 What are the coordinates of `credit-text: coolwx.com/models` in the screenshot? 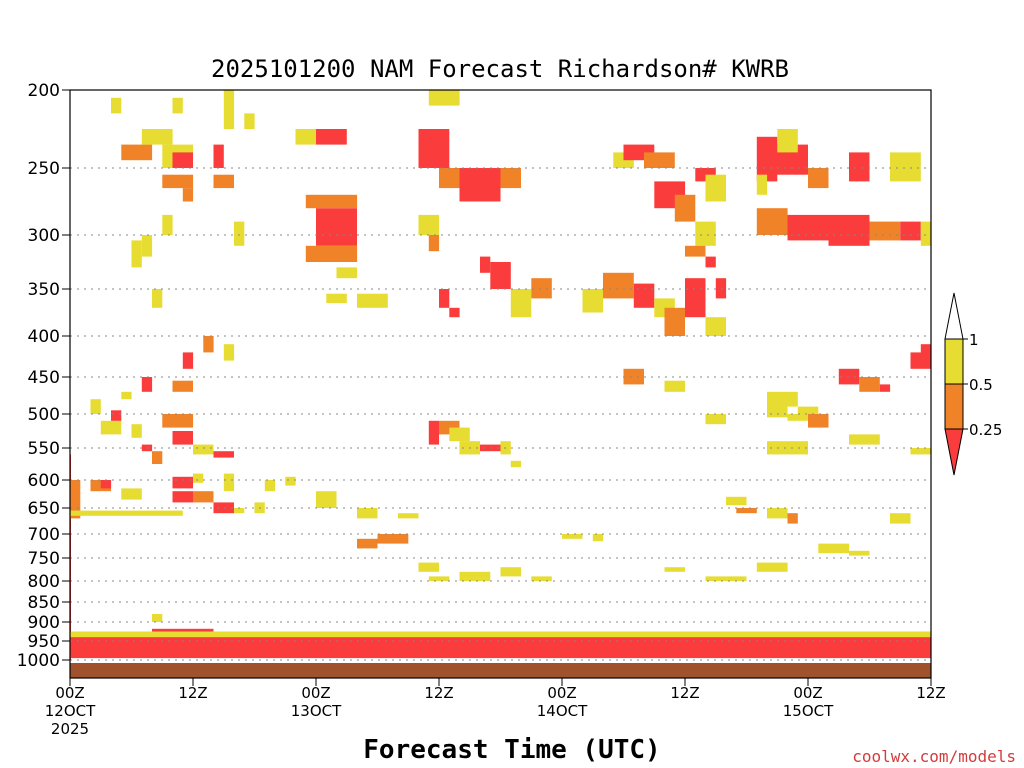 It's located at (934, 756).